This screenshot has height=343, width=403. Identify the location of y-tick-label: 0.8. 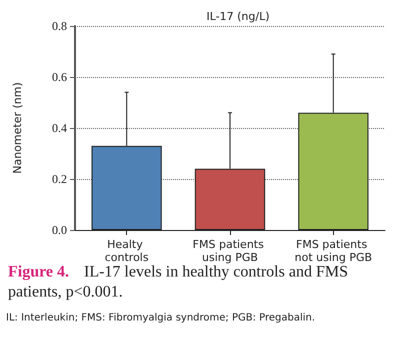
(59, 26).